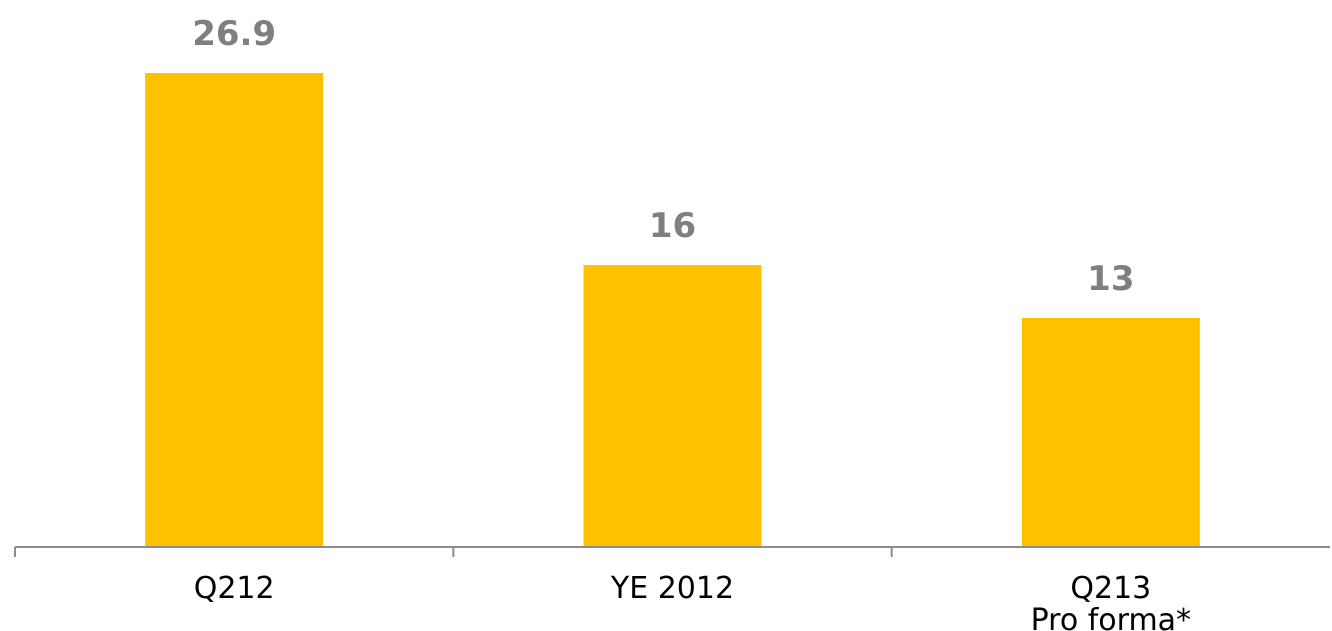 This screenshot has height=631, width=1332. I want to click on category-label: YE 2012, so click(672, 588).